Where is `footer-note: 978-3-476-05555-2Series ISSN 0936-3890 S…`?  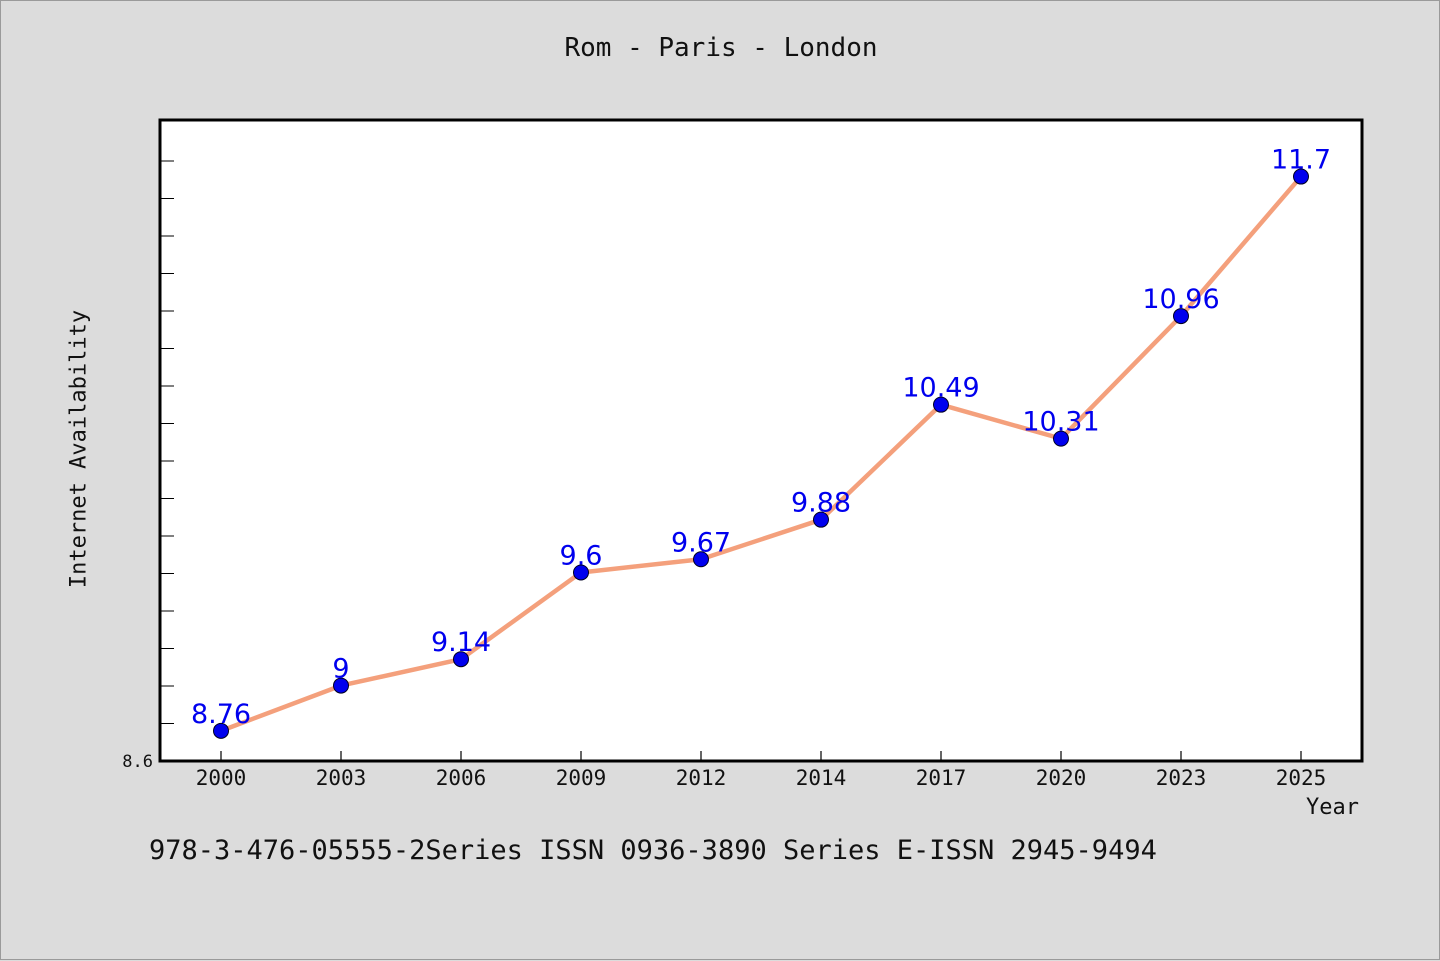
footer-note: 978-3-476-05555-2Series ISSN 0936-3890 S… is located at coordinates (653, 850).